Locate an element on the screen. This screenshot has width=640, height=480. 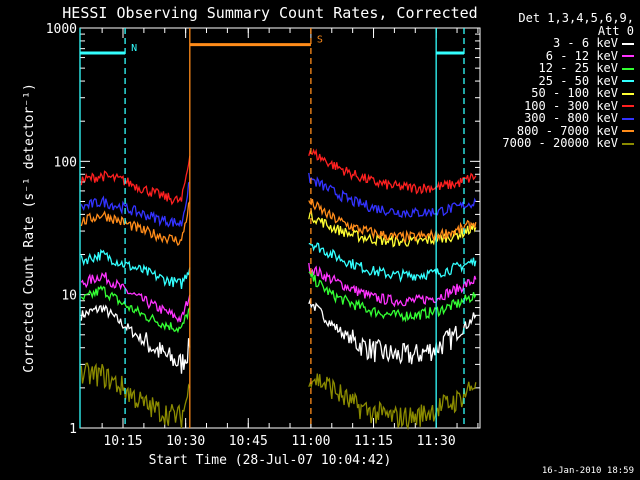
legend-item-label: 25 - 50 keV is located at coordinates (578, 80).